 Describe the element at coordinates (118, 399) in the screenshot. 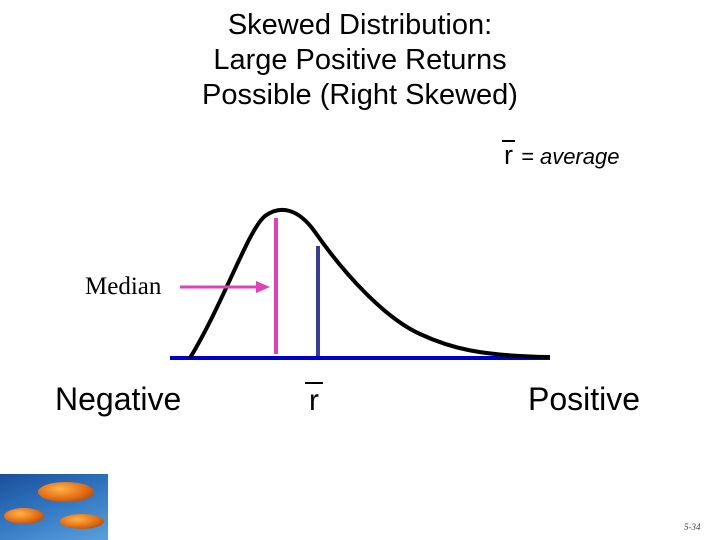

I see `negative-label: Negative` at that location.